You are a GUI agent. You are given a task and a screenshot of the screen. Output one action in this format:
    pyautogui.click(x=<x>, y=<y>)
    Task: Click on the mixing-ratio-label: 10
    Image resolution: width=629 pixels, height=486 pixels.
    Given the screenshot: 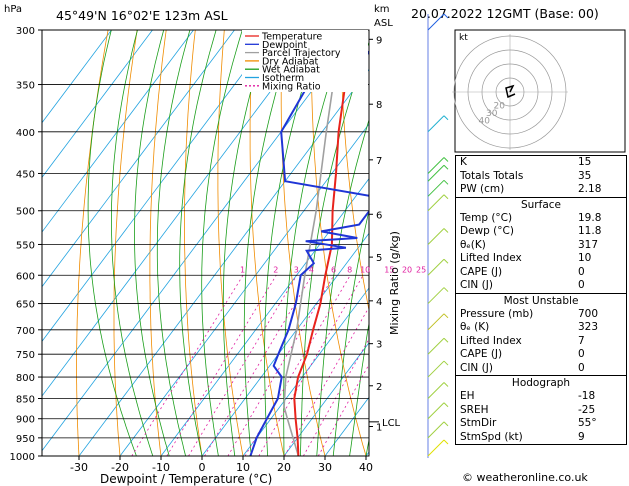 What is the action you would take?
    pyautogui.click(x=365, y=269)
    